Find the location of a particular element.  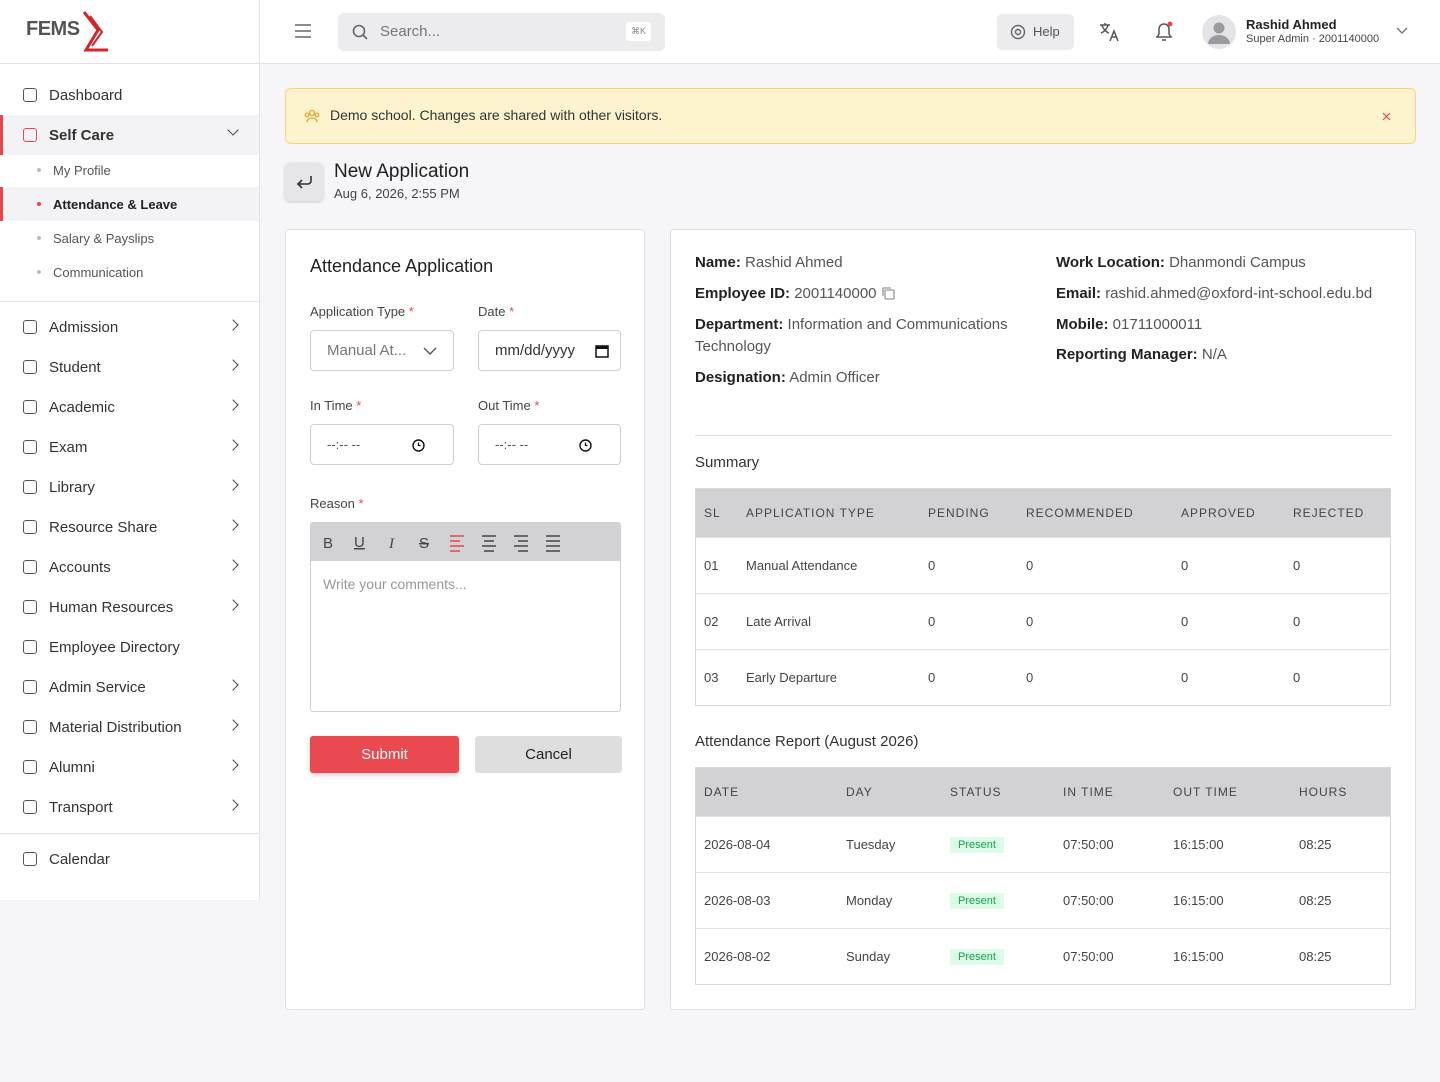

status-badge: Present is located at coordinates (977, 845).